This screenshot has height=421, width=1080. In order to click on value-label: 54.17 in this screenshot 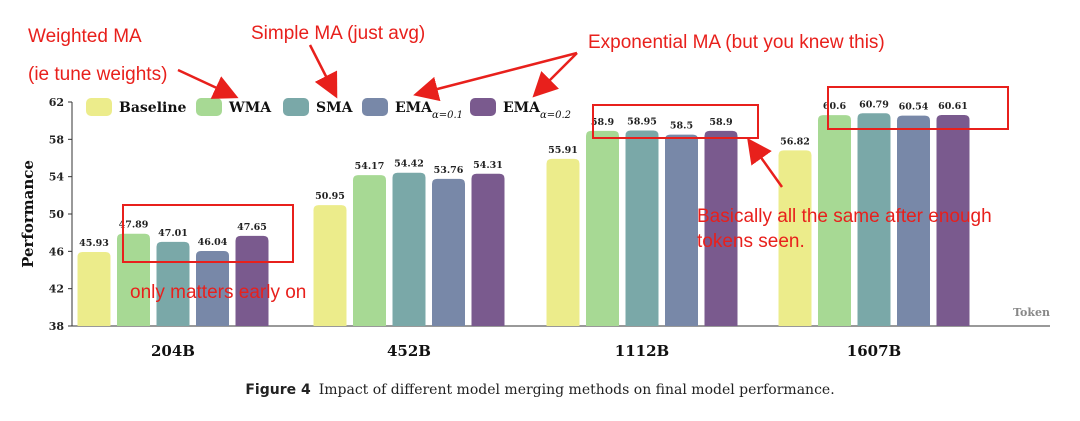, I will do `click(370, 166)`.